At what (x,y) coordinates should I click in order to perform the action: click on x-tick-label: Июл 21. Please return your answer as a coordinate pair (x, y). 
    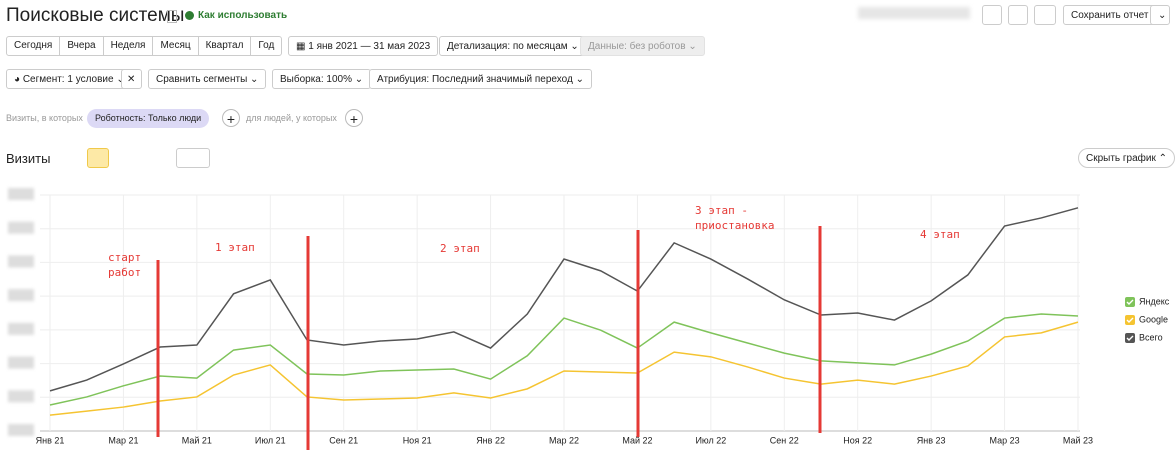
    Looking at the image, I should click on (270, 440).